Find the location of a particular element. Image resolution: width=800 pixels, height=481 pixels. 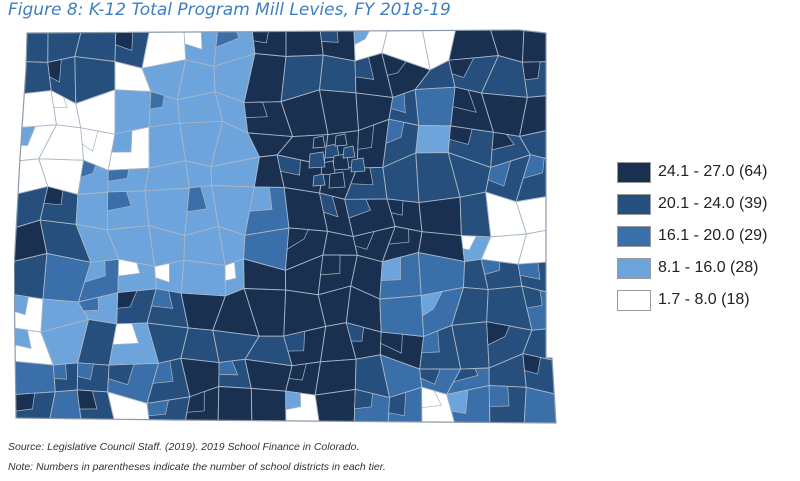

legend-label: 8.1 - 16.0 (28) is located at coordinates (708, 267).